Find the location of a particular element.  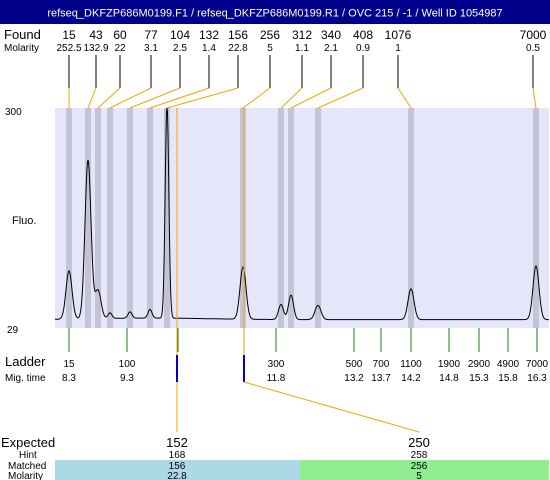

molarity-label: Molarity is located at coordinates (21, 48).